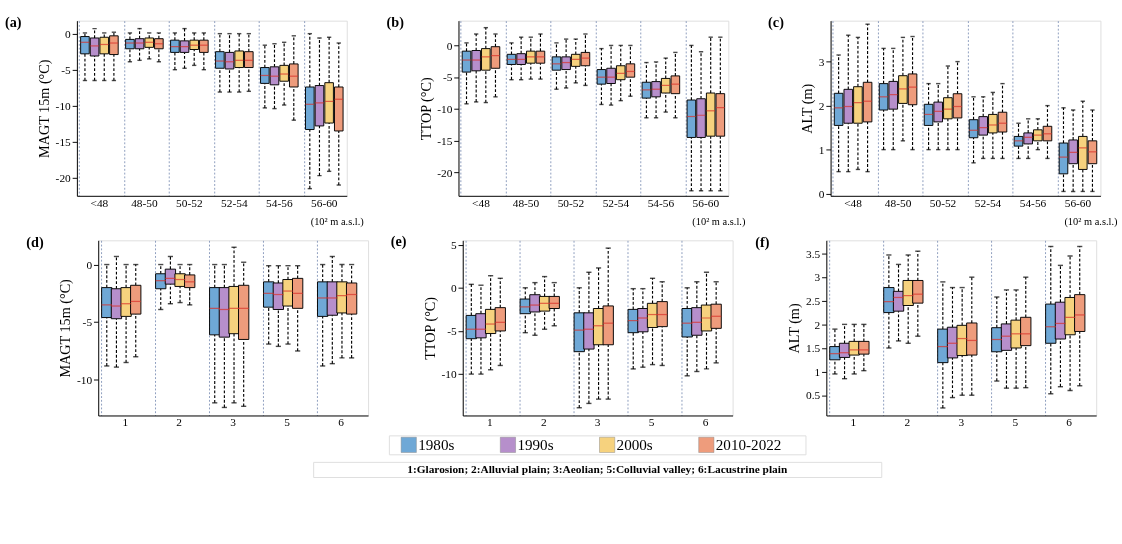  I want to click on chart-title: (b), so click(395, 23).